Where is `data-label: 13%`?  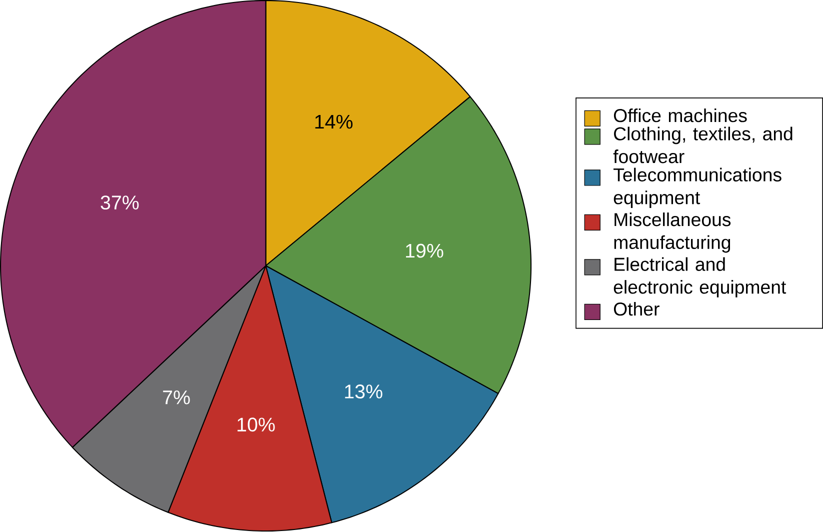 data-label: 13% is located at coordinates (363, 391).